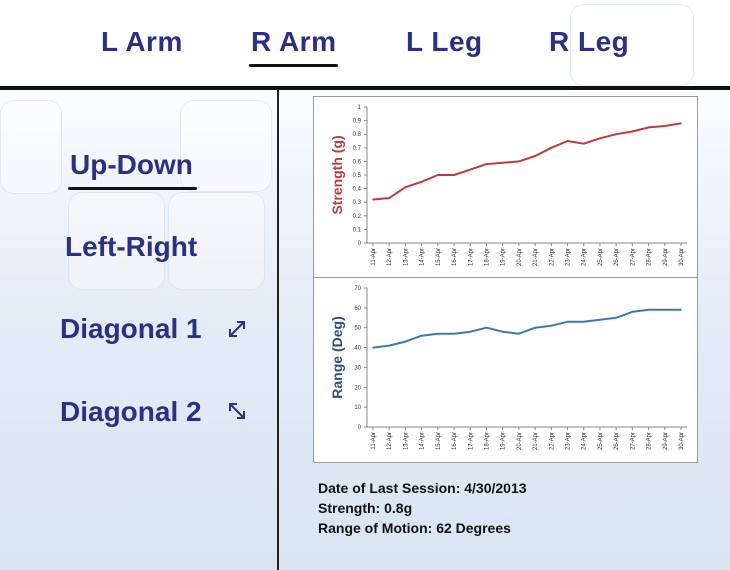 This screenshot has height=570, width=730. Describe the element at coordinates (633, 441) in the screenshot. I see `x-tick-label: 27-Apr` at that location.